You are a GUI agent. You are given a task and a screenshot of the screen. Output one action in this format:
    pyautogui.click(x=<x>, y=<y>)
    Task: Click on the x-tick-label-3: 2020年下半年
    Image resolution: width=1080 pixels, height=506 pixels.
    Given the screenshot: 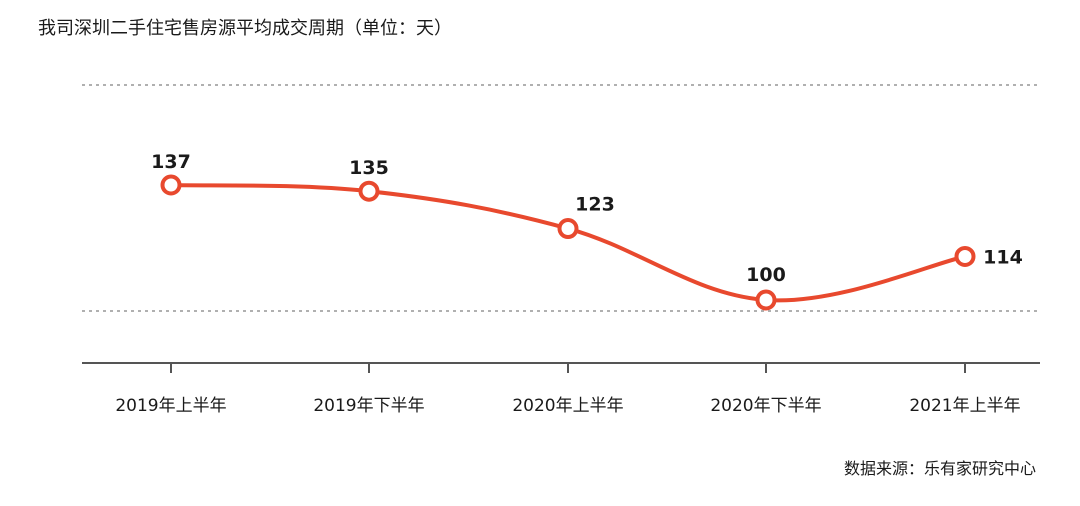 What is the action you would take?
    pyautogui.click(x=765, y=406)
    